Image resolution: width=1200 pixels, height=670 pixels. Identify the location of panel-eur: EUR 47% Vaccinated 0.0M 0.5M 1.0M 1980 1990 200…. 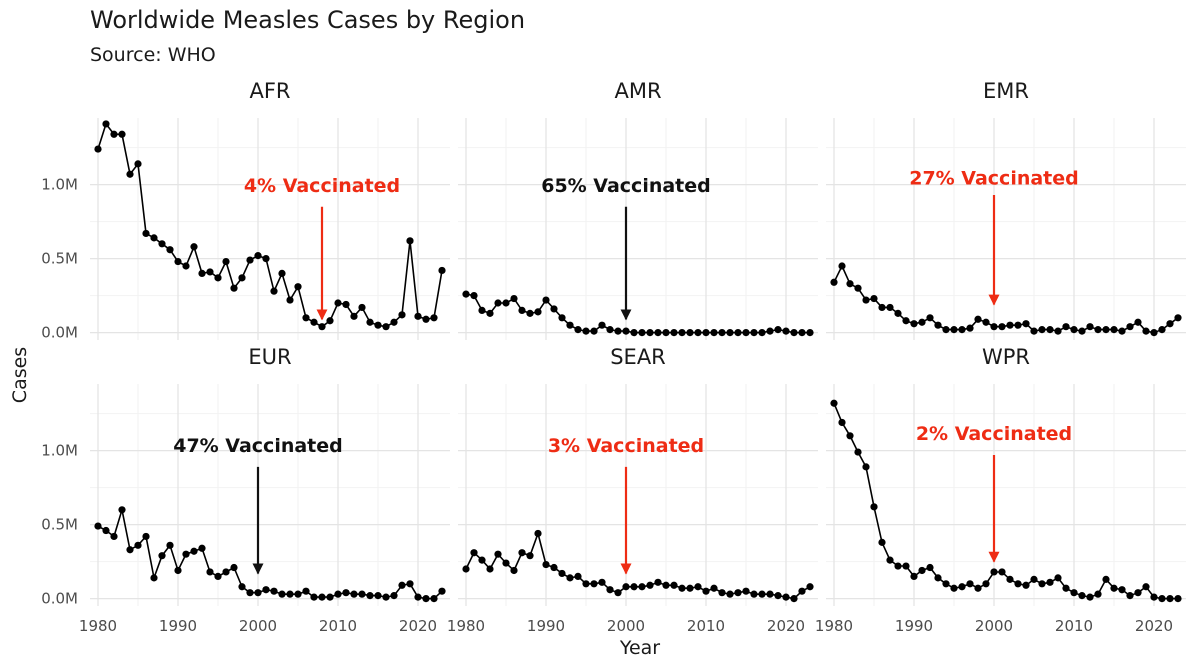
(245, 490).